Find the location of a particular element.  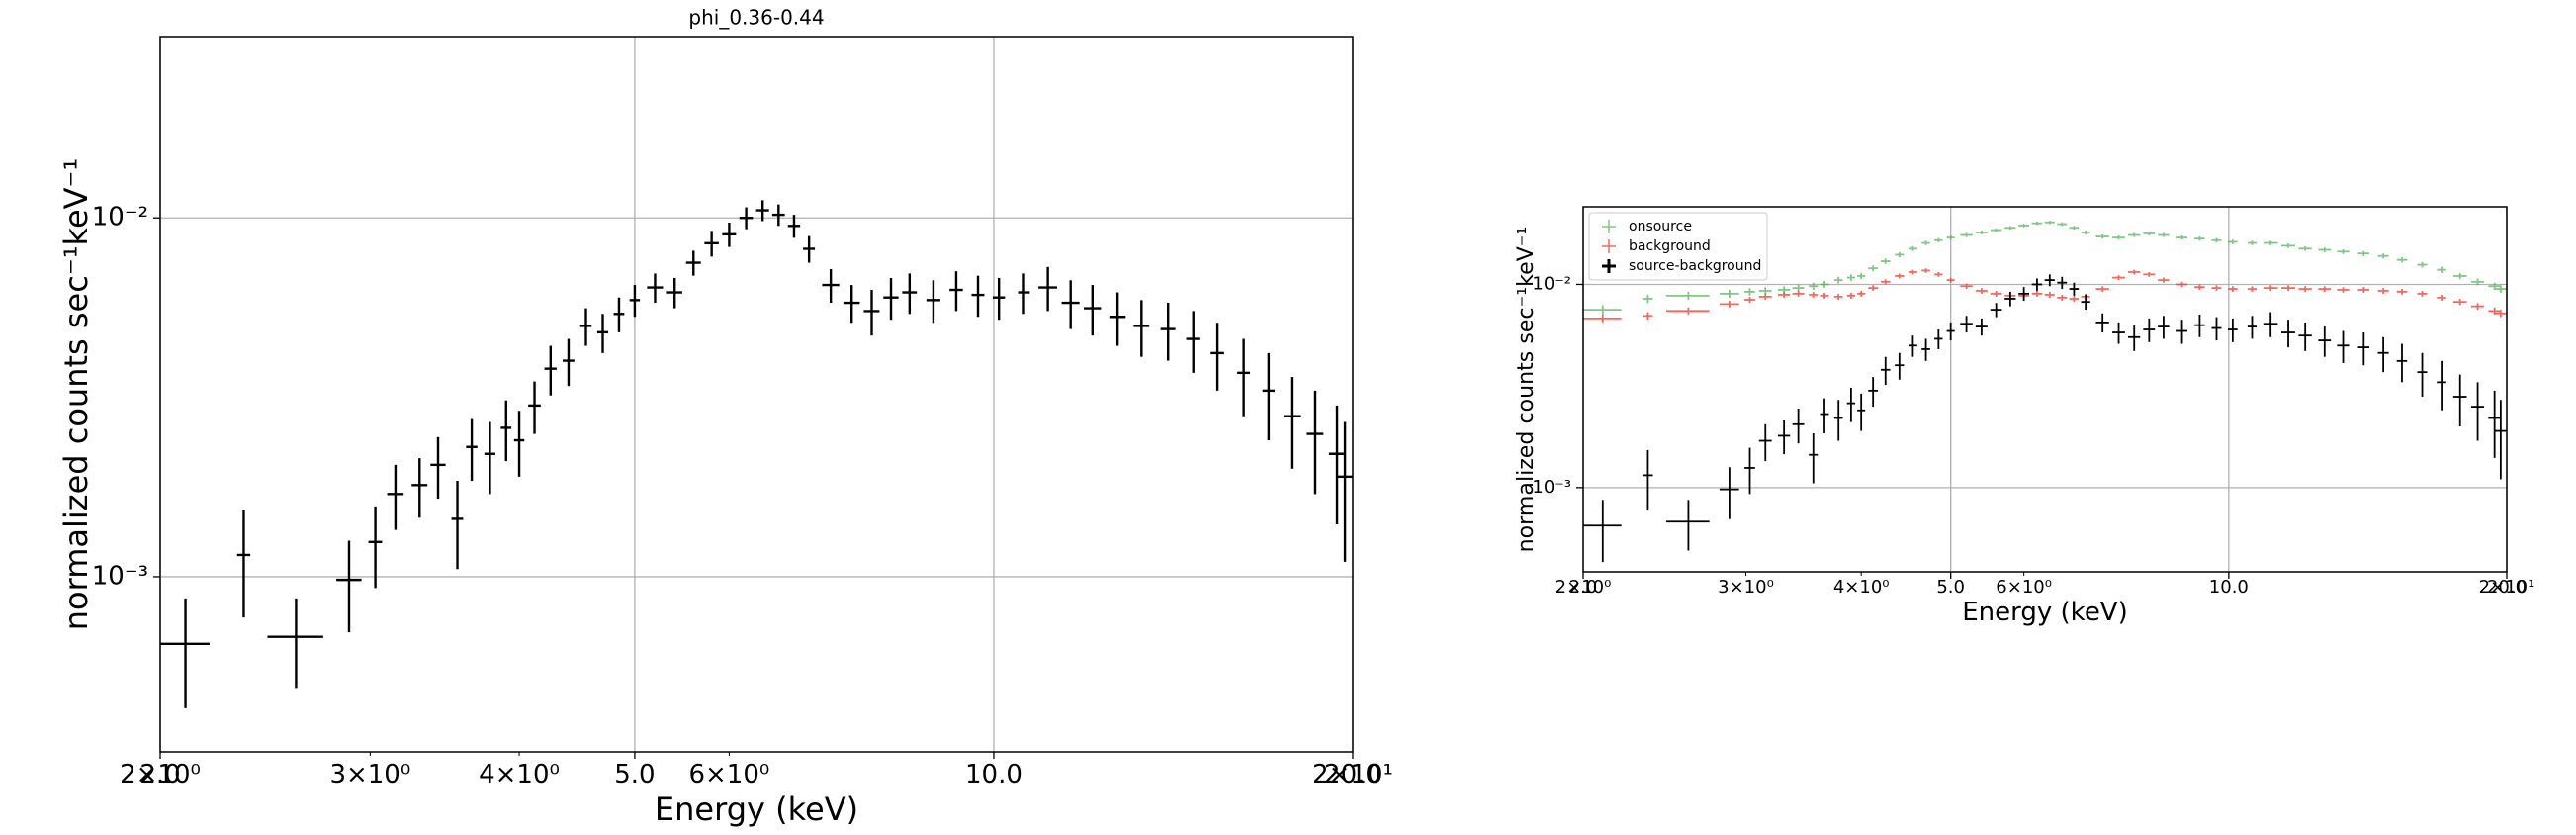

legend-label: source-background is located at coordinates (1695, 266).